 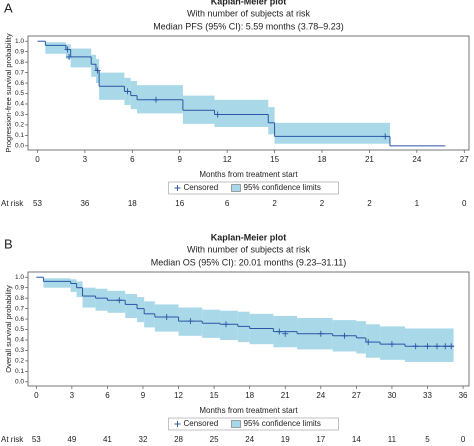 What do you see at coordinates (8, 243) in the screenshot?
I see `panel-label: B` at bounding box center [8, 243].